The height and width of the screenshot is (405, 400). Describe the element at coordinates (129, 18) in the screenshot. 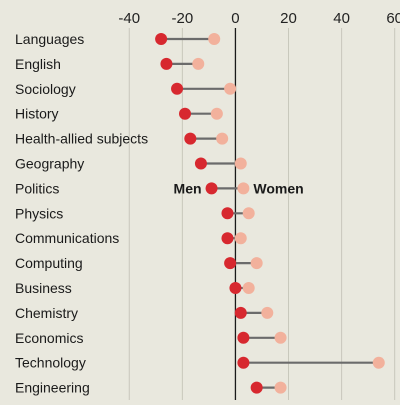

I see `x-tick-label: -40` at that location.